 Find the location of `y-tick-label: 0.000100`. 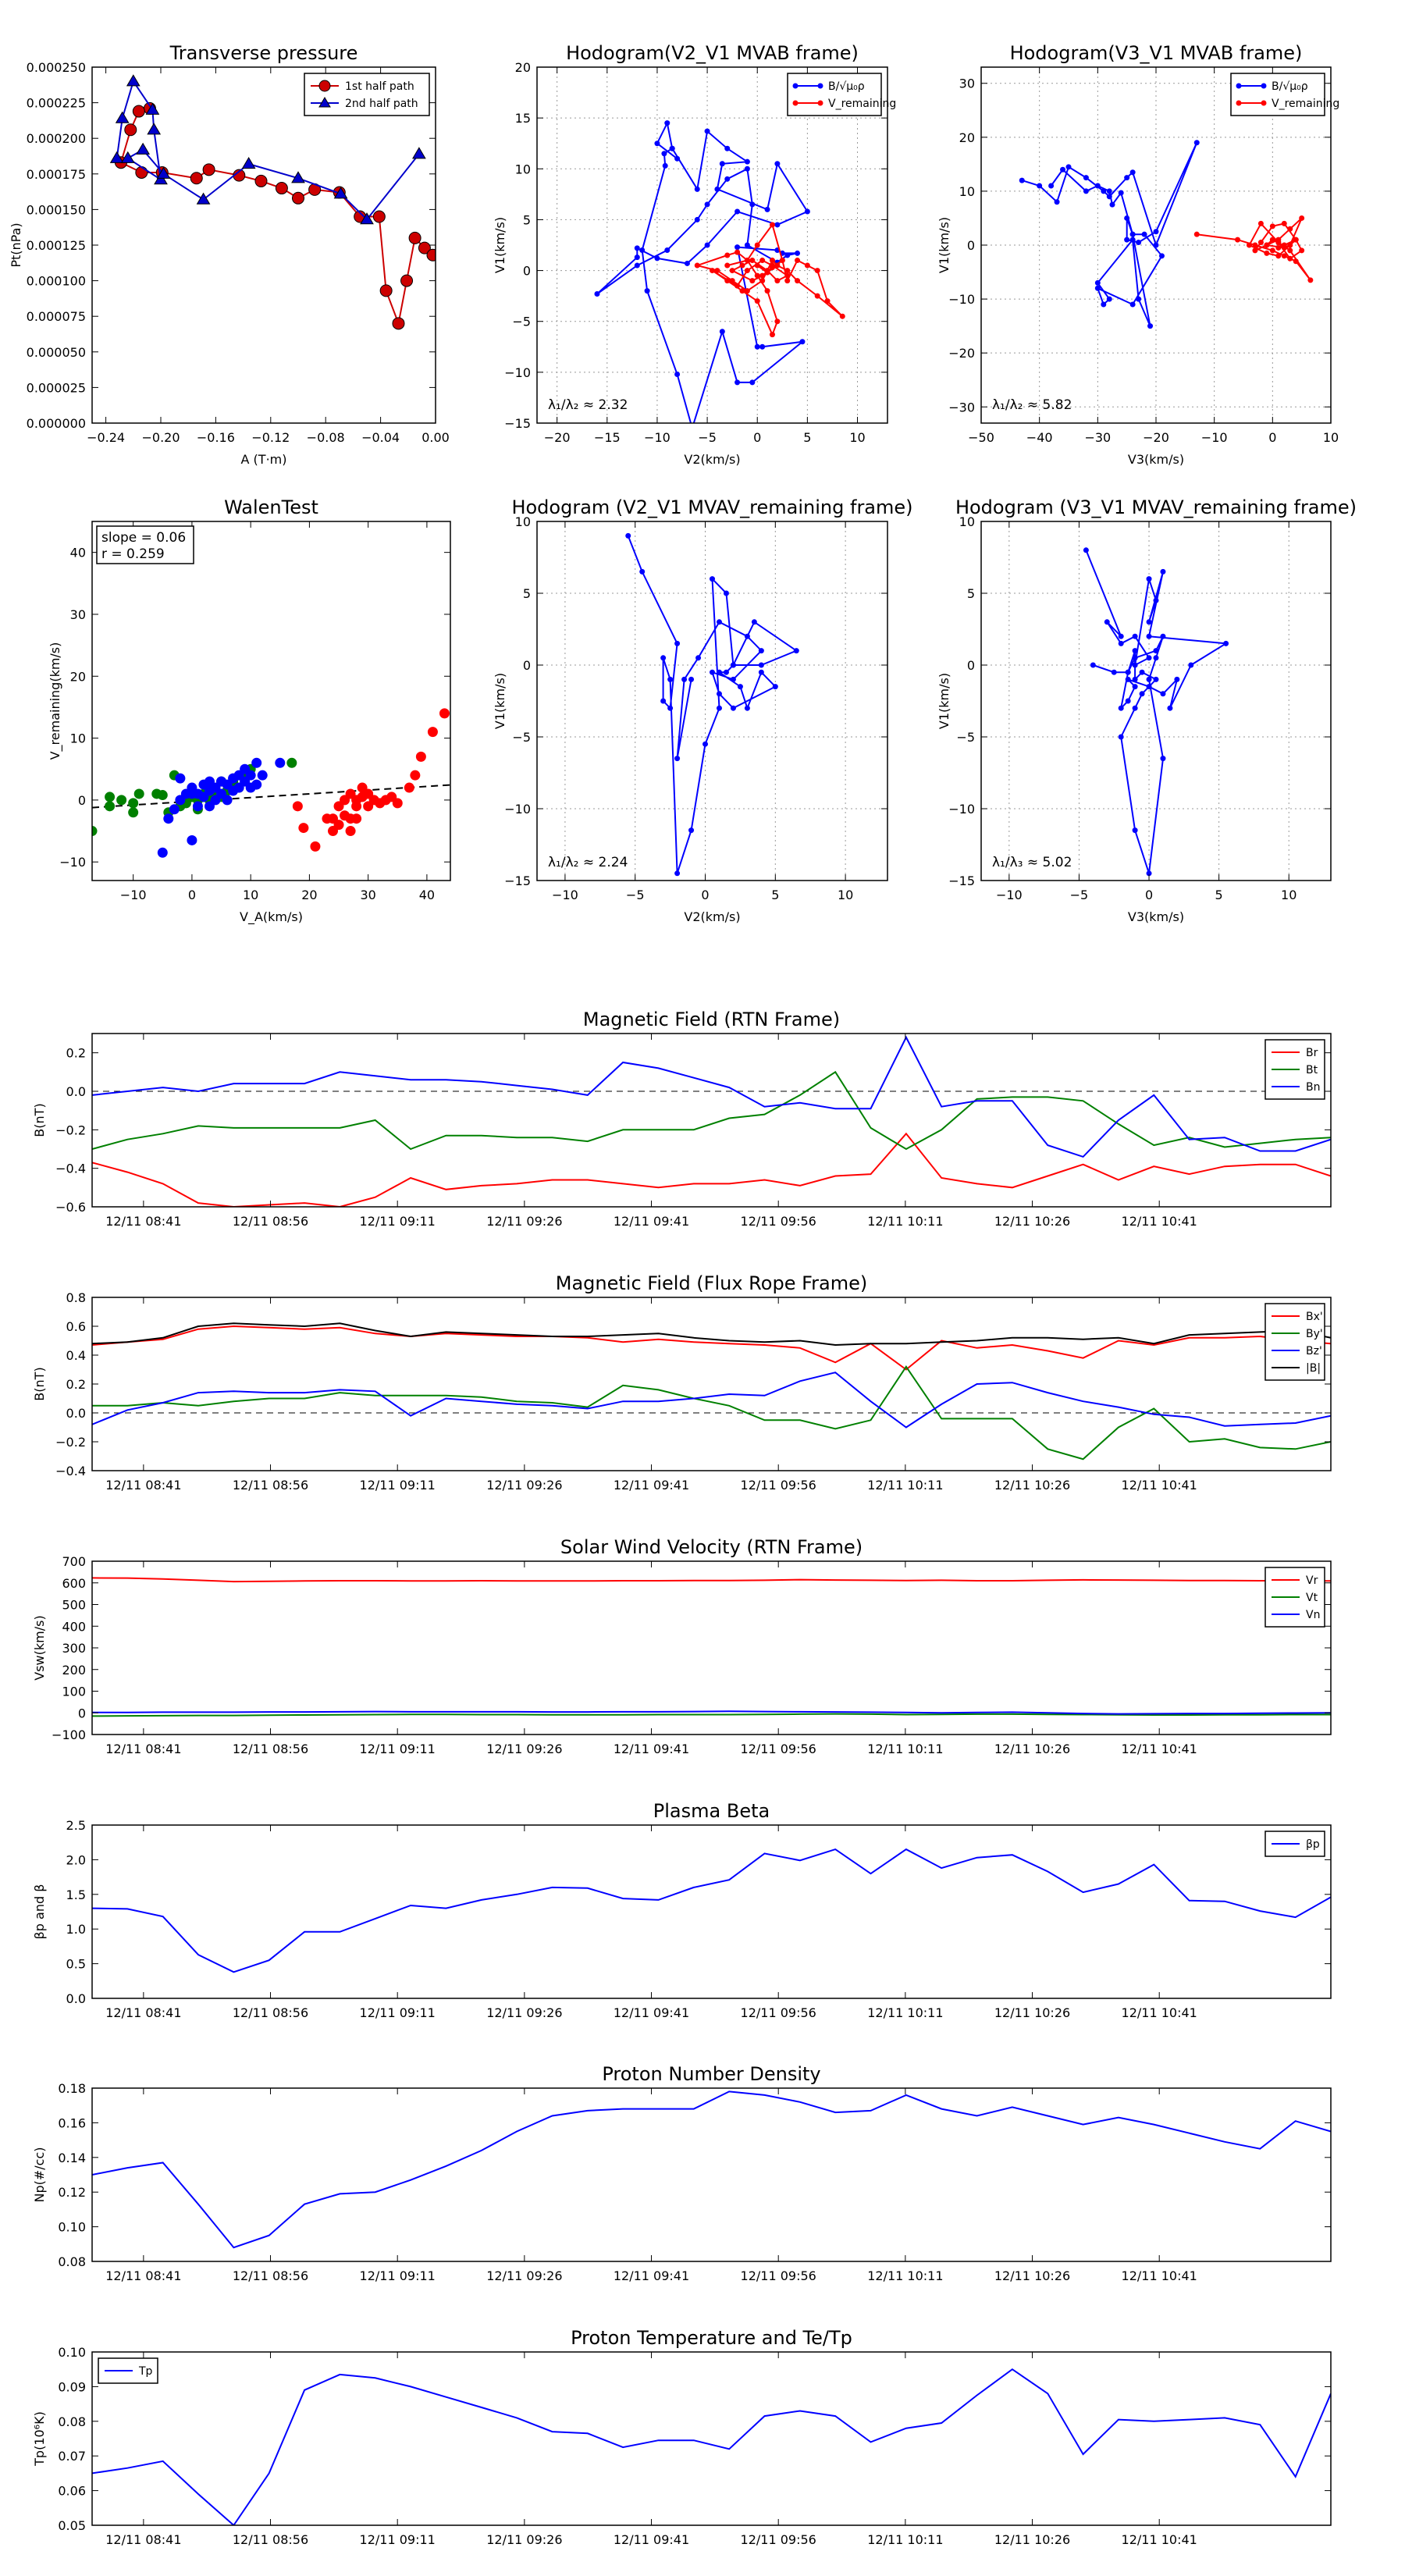

y-tick-label: 0.000100 is located at coordinates (56, 281).